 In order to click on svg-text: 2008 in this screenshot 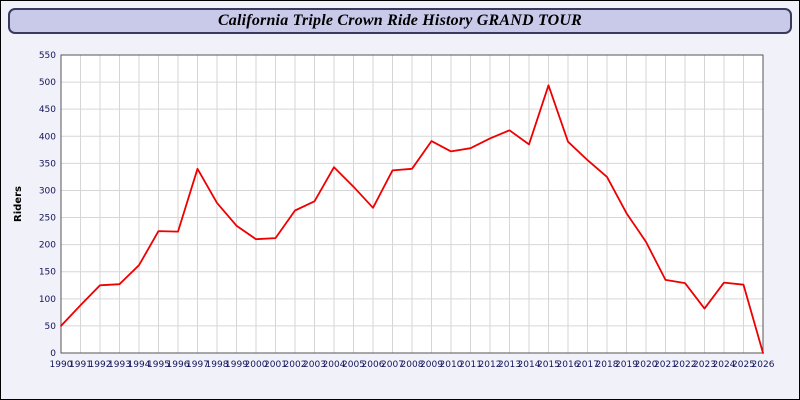, I will do `click(412, 365)`.